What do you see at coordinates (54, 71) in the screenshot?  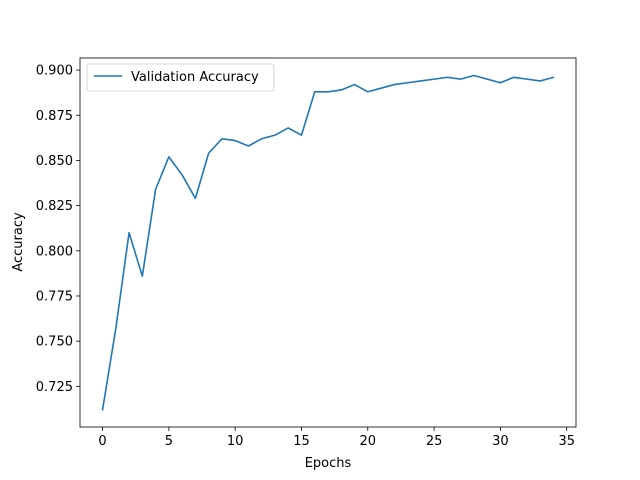 I see `y-tick-label: 0.900` at bounding box center [54, 71].